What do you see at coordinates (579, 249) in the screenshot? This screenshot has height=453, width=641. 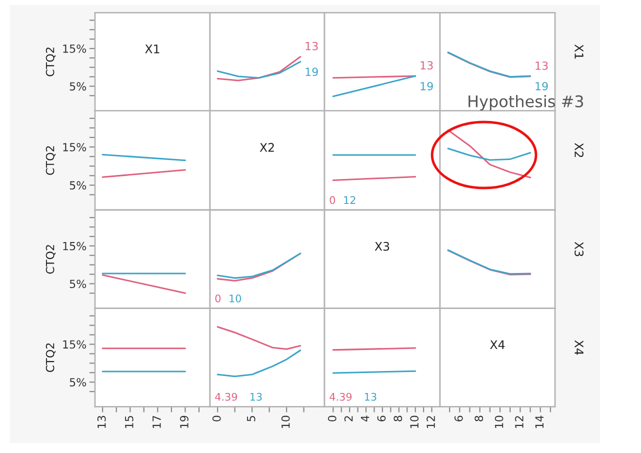 I see `y2-axis-title: X3` at bounding box center [579, 249].